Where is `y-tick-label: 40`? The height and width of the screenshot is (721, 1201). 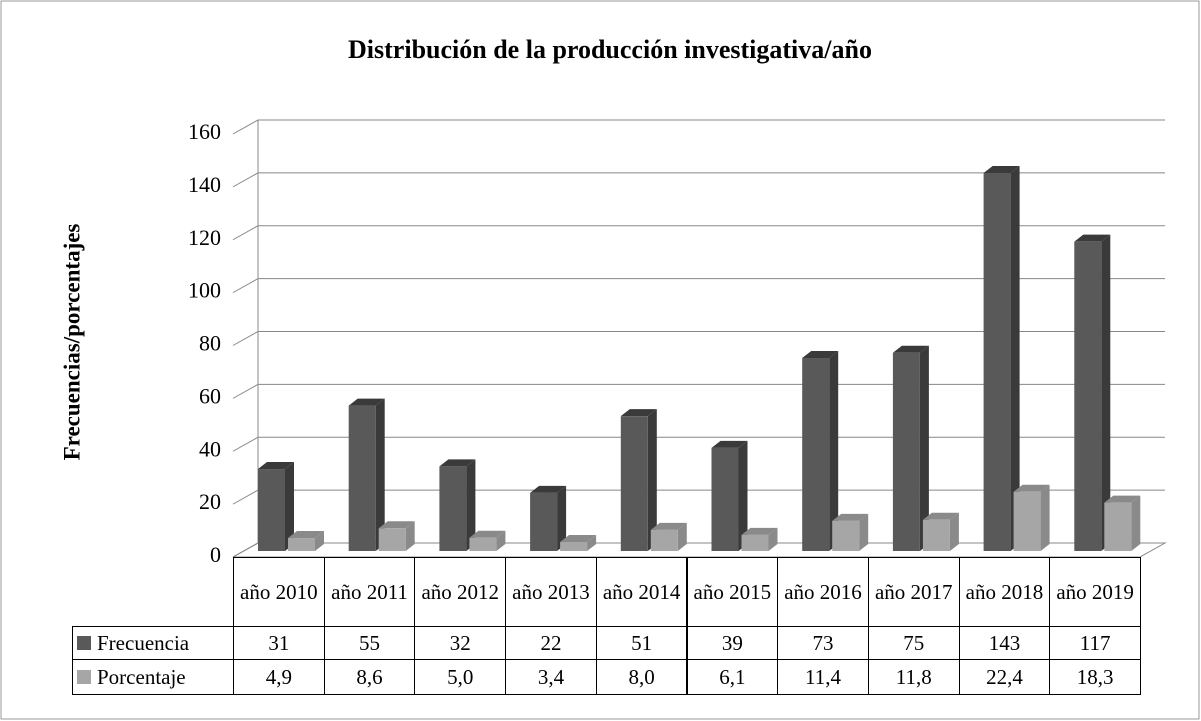 y-tick-label: 40 is located at coordinates (210, 448).